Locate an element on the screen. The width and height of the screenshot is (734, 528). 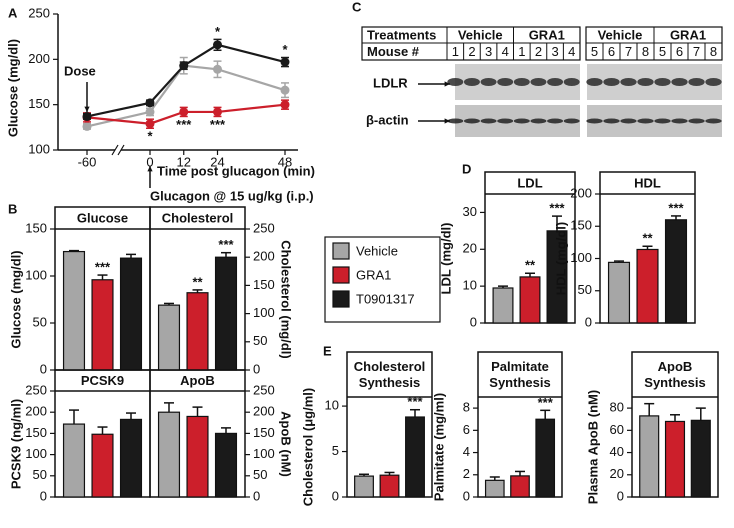
lane-label: 3 is located at coordinates (554, 51).